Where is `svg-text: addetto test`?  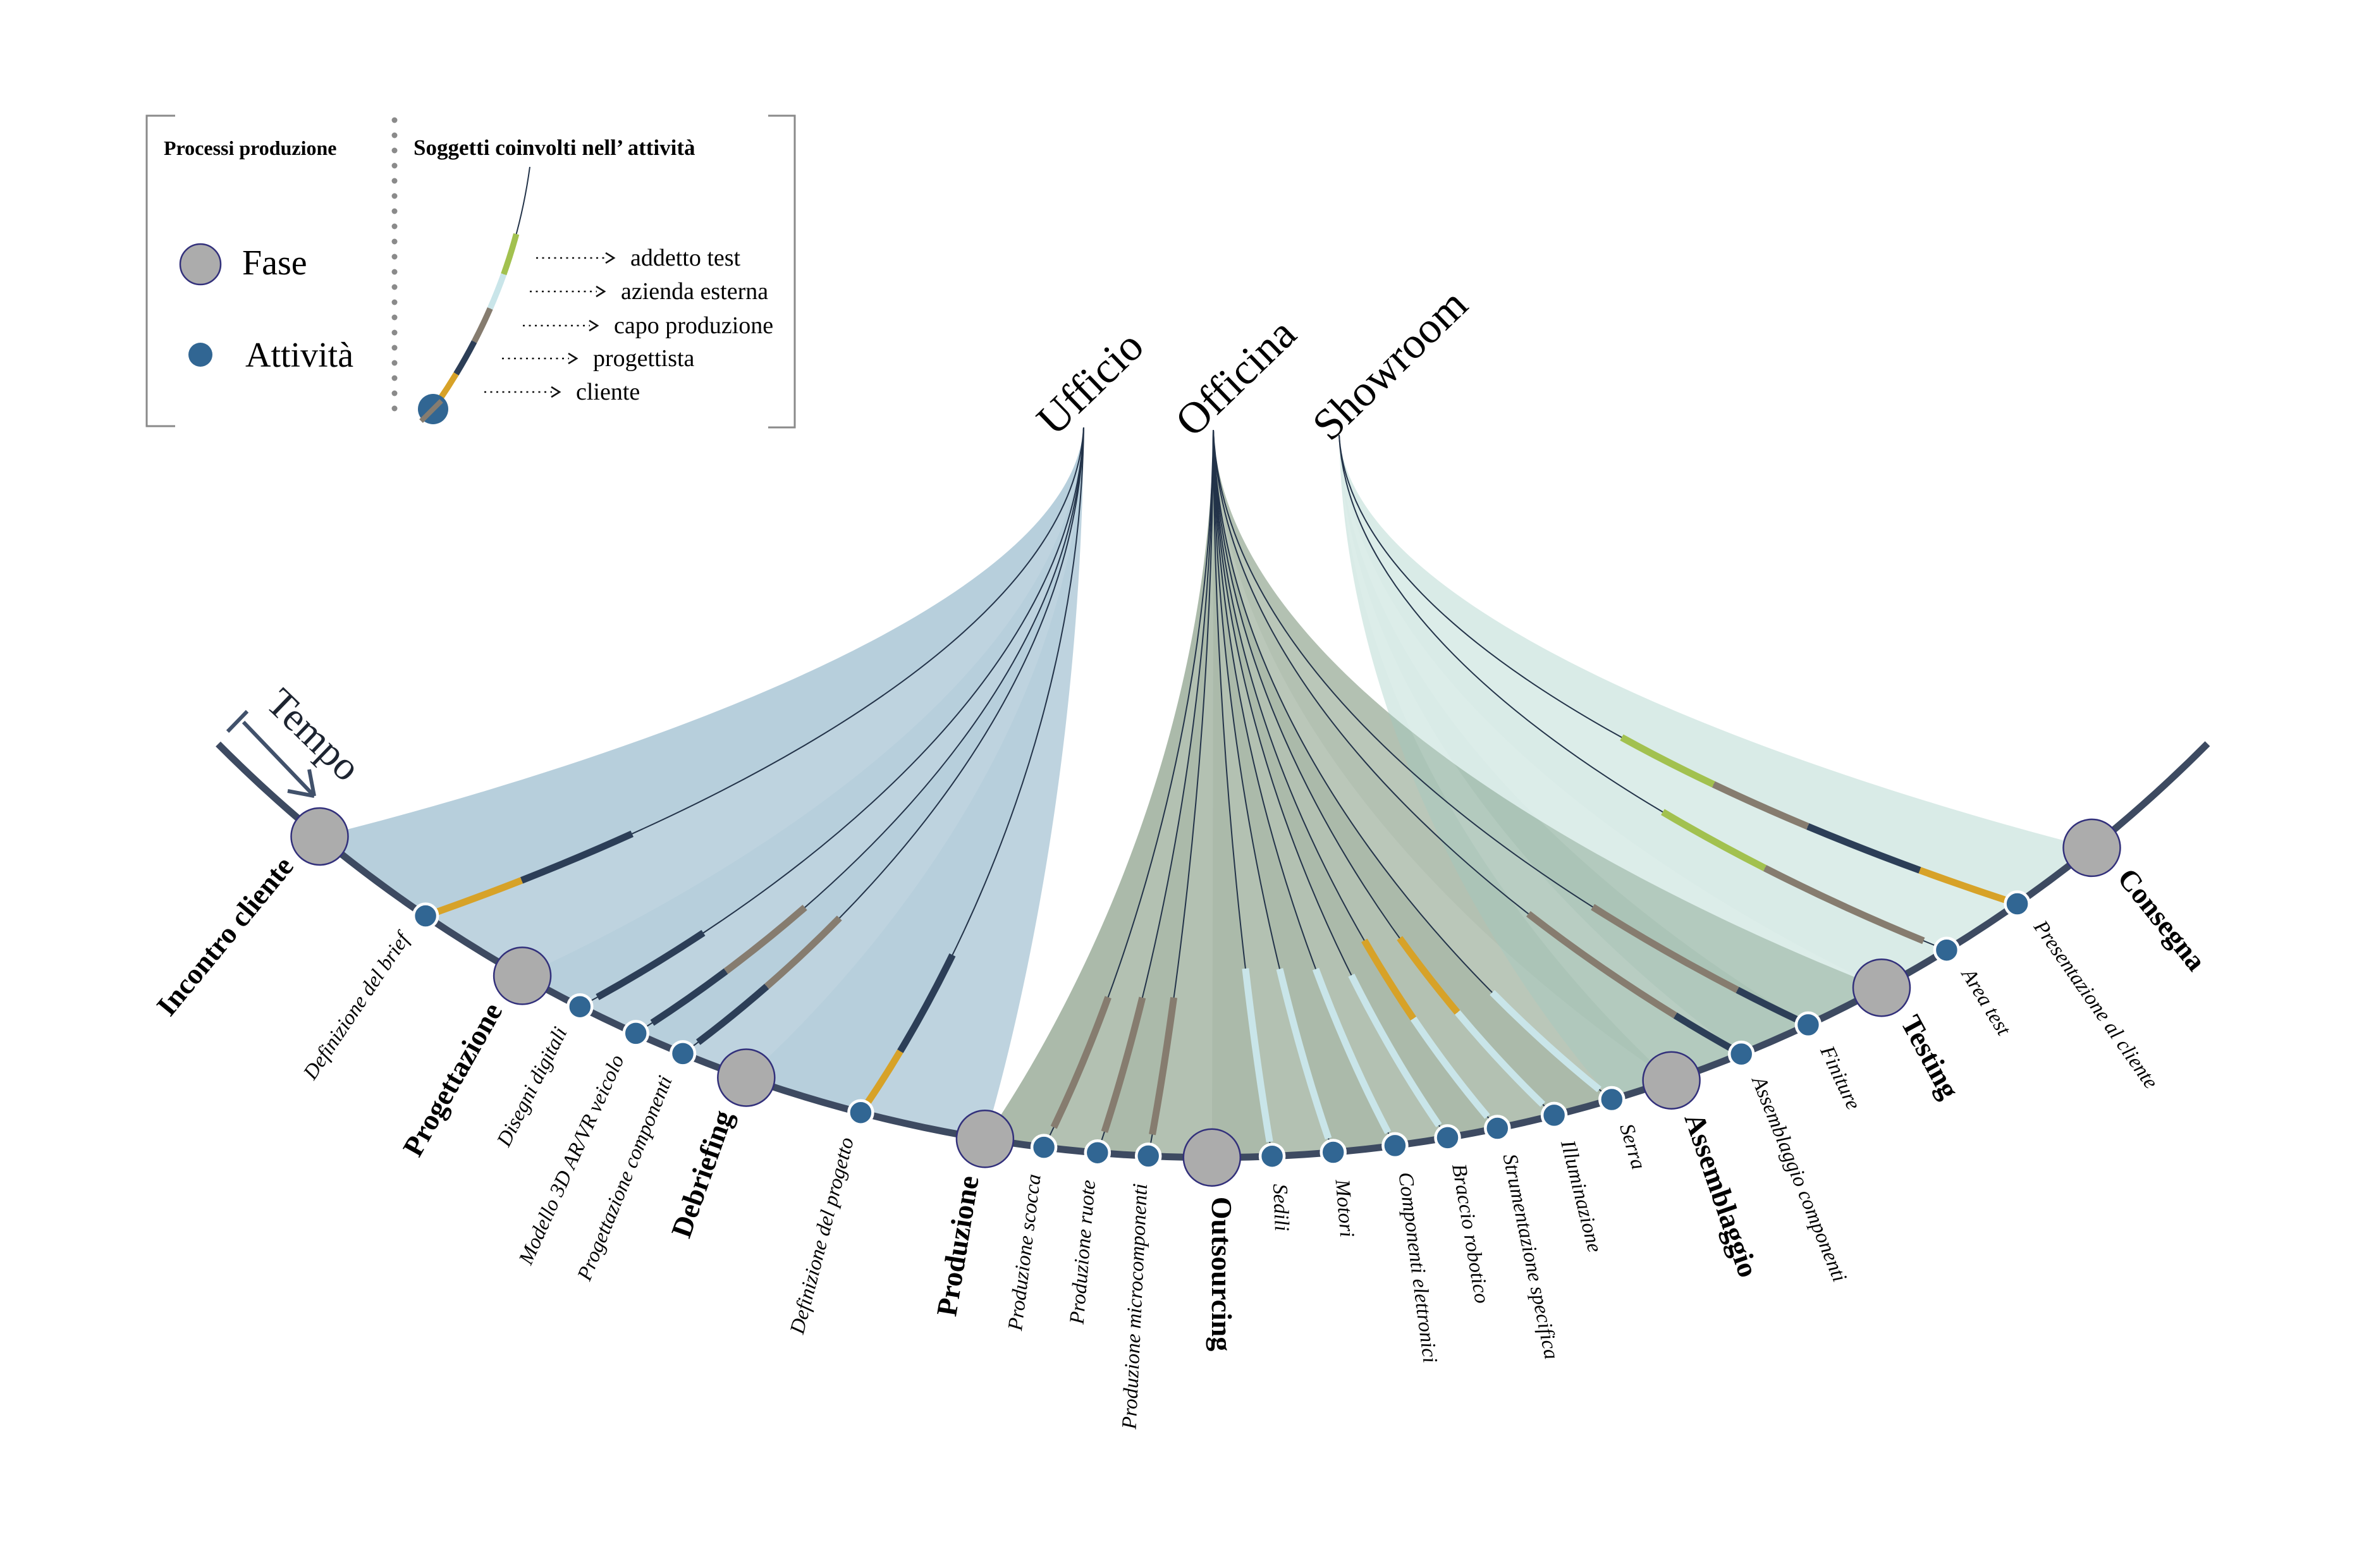
svg-text: addetto test is located at coordinates (685, 258).